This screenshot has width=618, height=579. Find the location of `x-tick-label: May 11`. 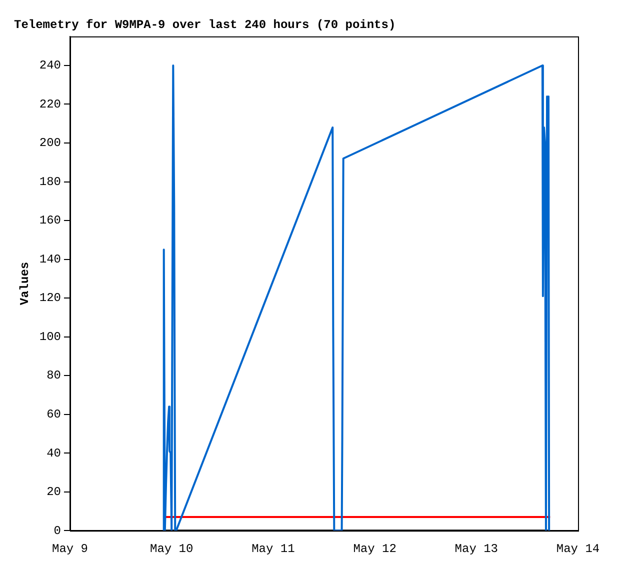

x-tick-label: May 11 is located at coordinates (273, 549).